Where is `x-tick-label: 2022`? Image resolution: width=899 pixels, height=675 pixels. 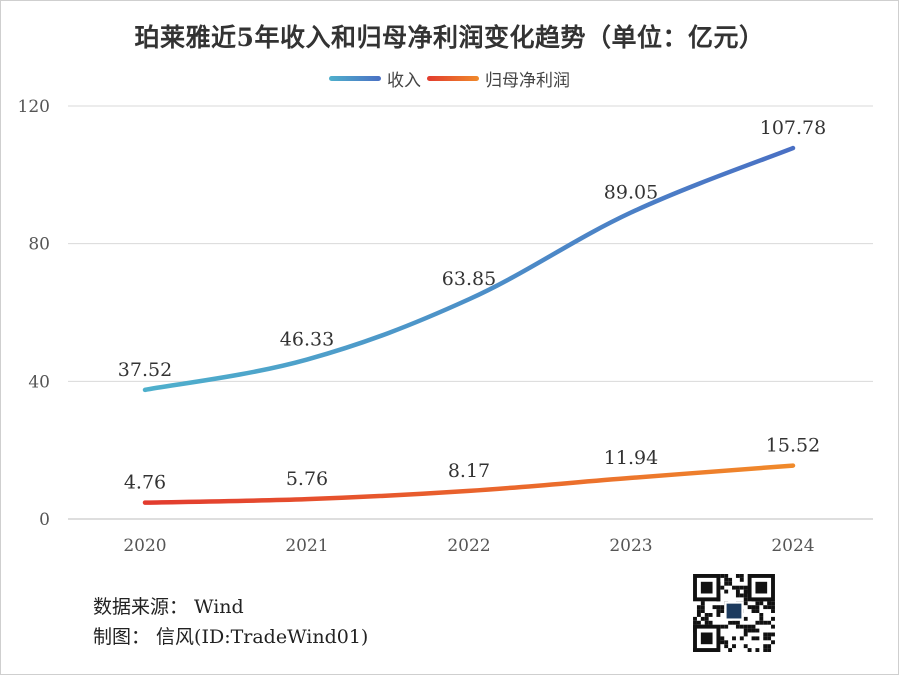
x-tick-label: 2022 is located at coordinates (468, 546).